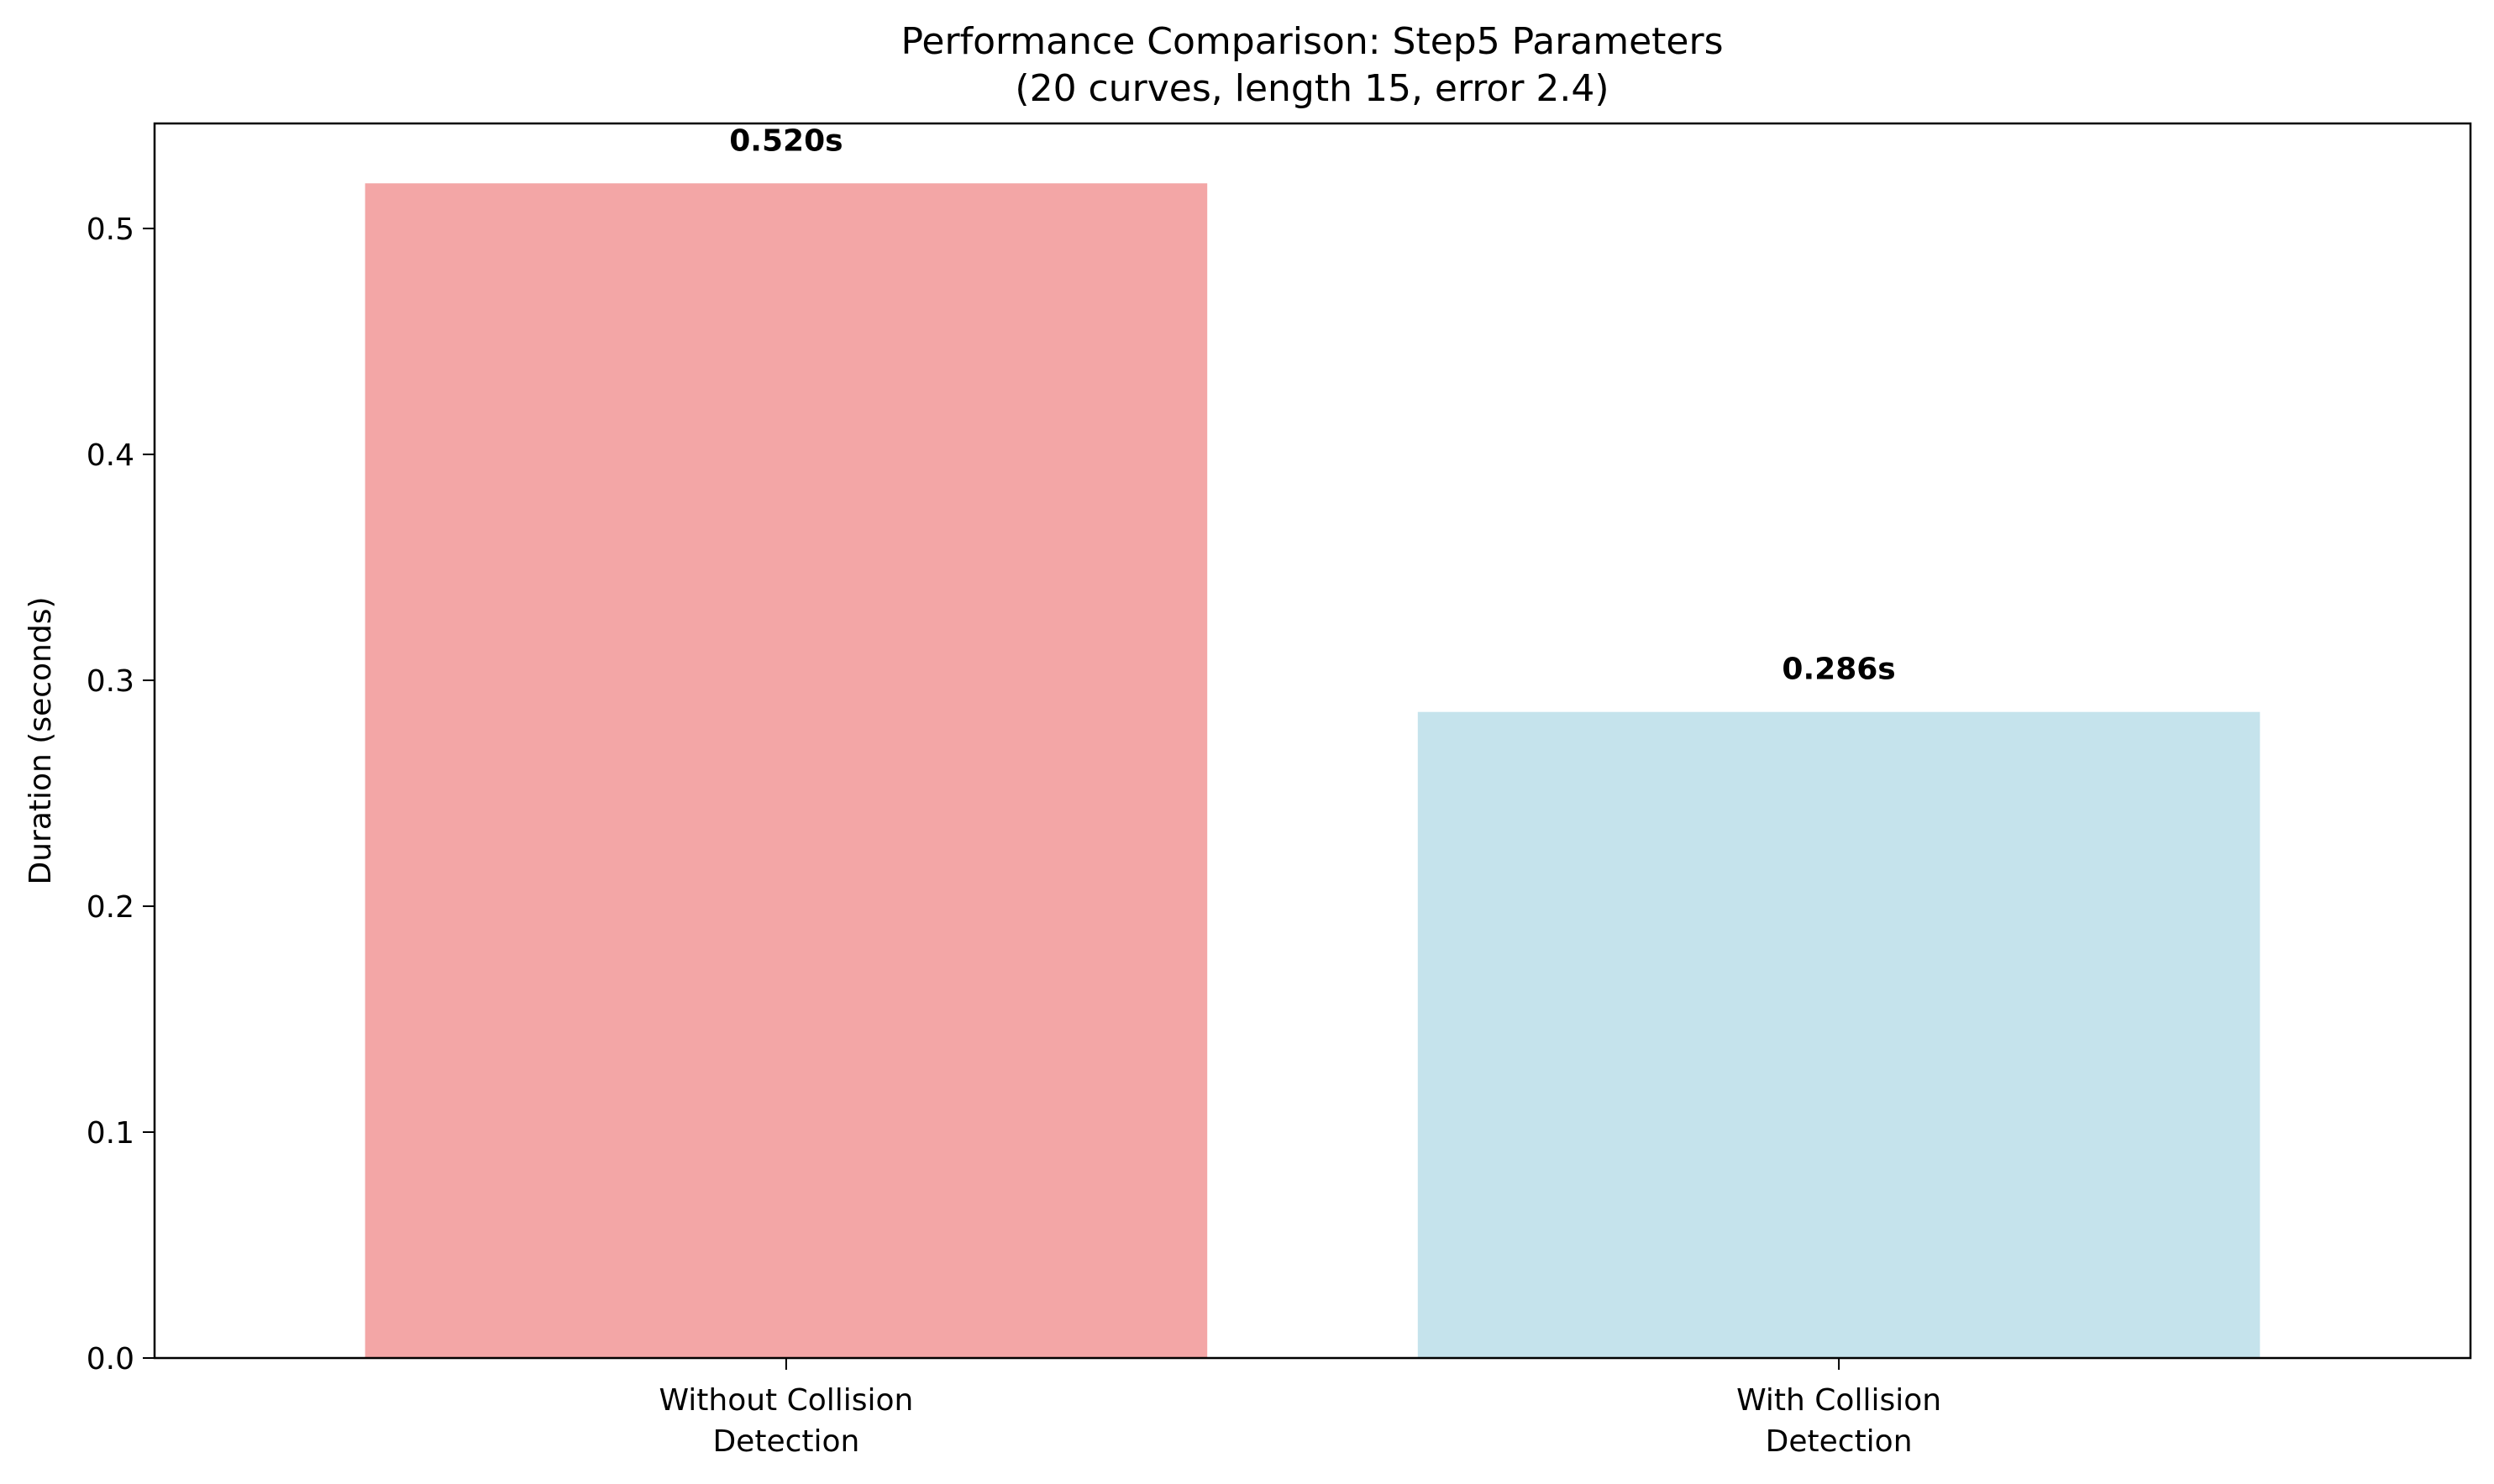 Image resolution: width=2494 pixels, height=1484 pixels. I want to click on y-axis-ticks: 0.0 0.1 0.2 0.3 0.4 0.5, so click(121, 795).